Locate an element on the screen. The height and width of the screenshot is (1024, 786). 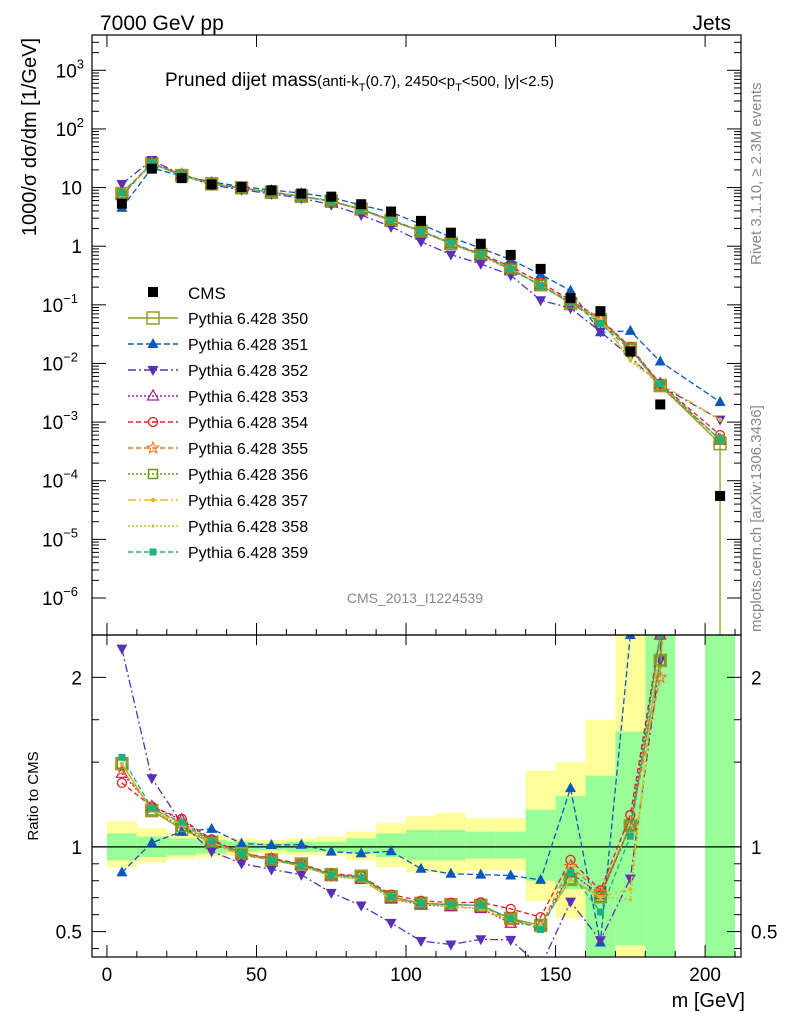
legend-label: Pythia 6.428 351 is located at coordinates (248, 345).